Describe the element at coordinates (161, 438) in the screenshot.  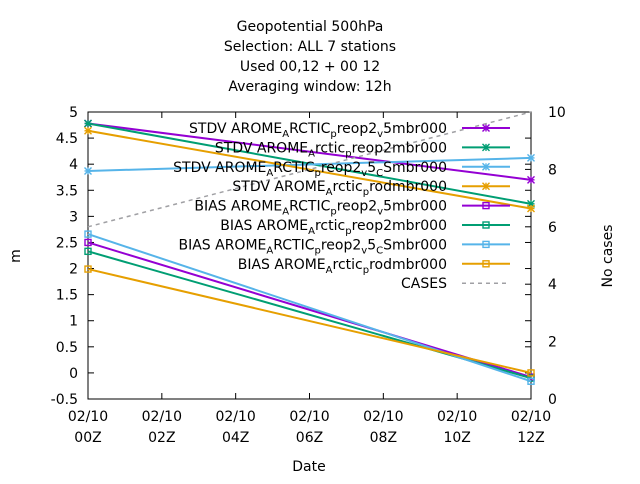
I see `x-tick-label-hour: 02Z` at that location.